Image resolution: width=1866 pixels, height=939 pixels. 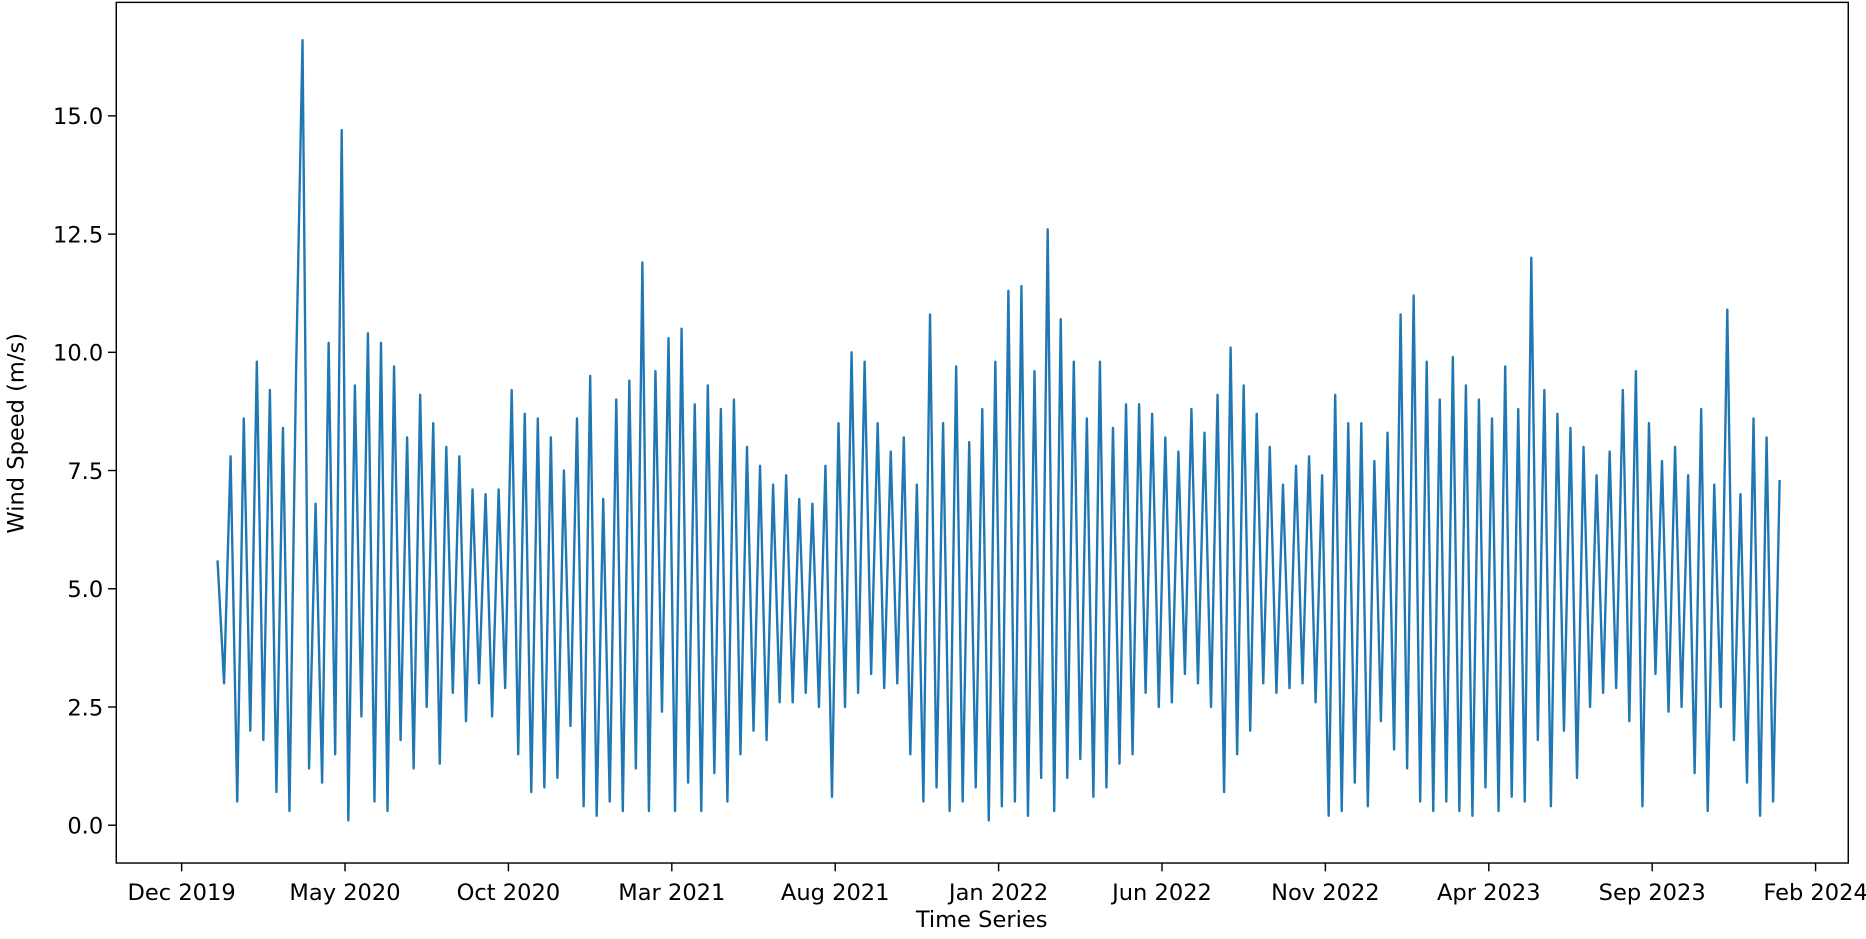 What do you see at coordinates (344, 893) in the screenshot?
I see `x-tick-label: May 2020` at bounding box center [344, 893].